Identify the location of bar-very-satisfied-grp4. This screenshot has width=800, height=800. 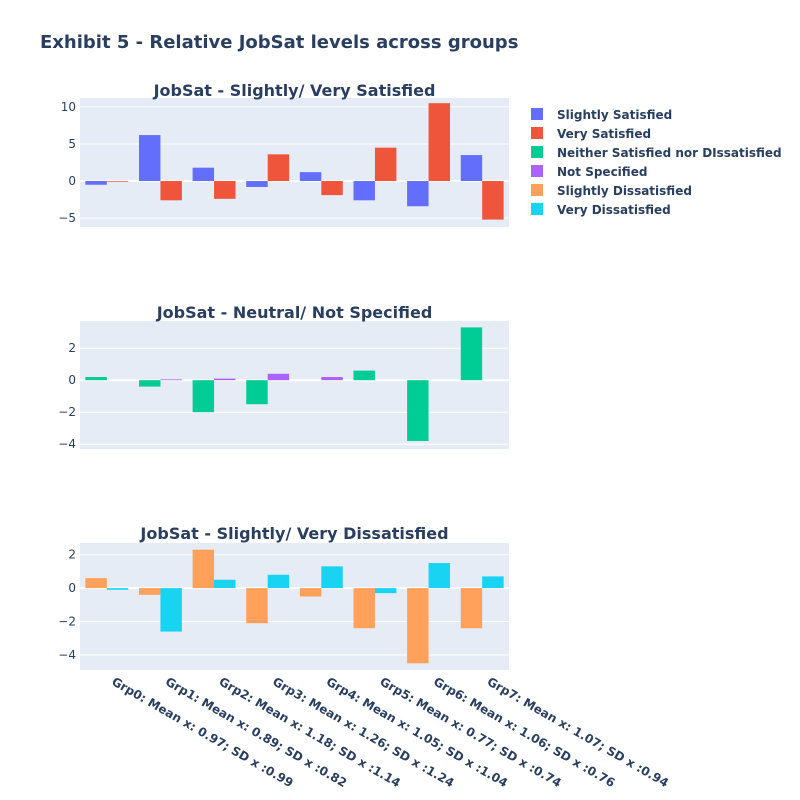
(332, 188).